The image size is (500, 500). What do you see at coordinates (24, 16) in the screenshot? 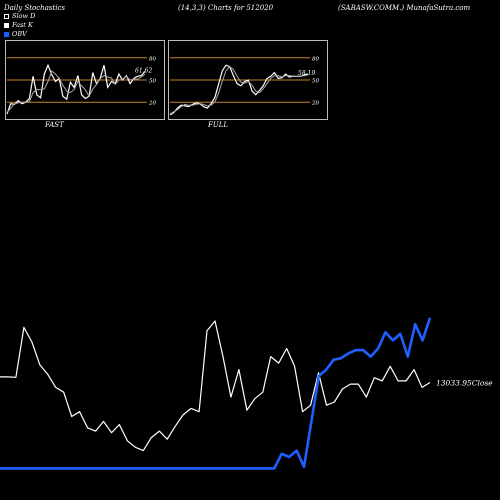
I see `legend-label-slow-d: Slow D` at bounding box center [24, 16].